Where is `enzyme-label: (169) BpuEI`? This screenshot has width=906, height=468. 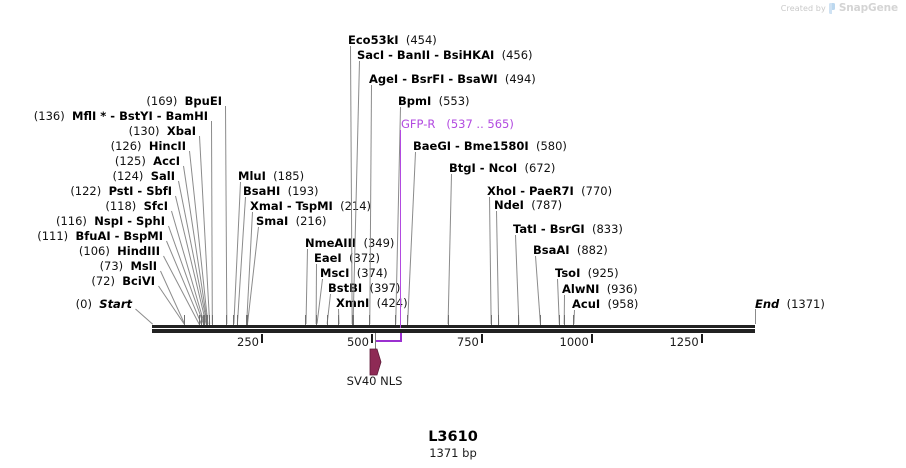
enzyme-label: (169) BpuEI is located at coordinates (184, 101).